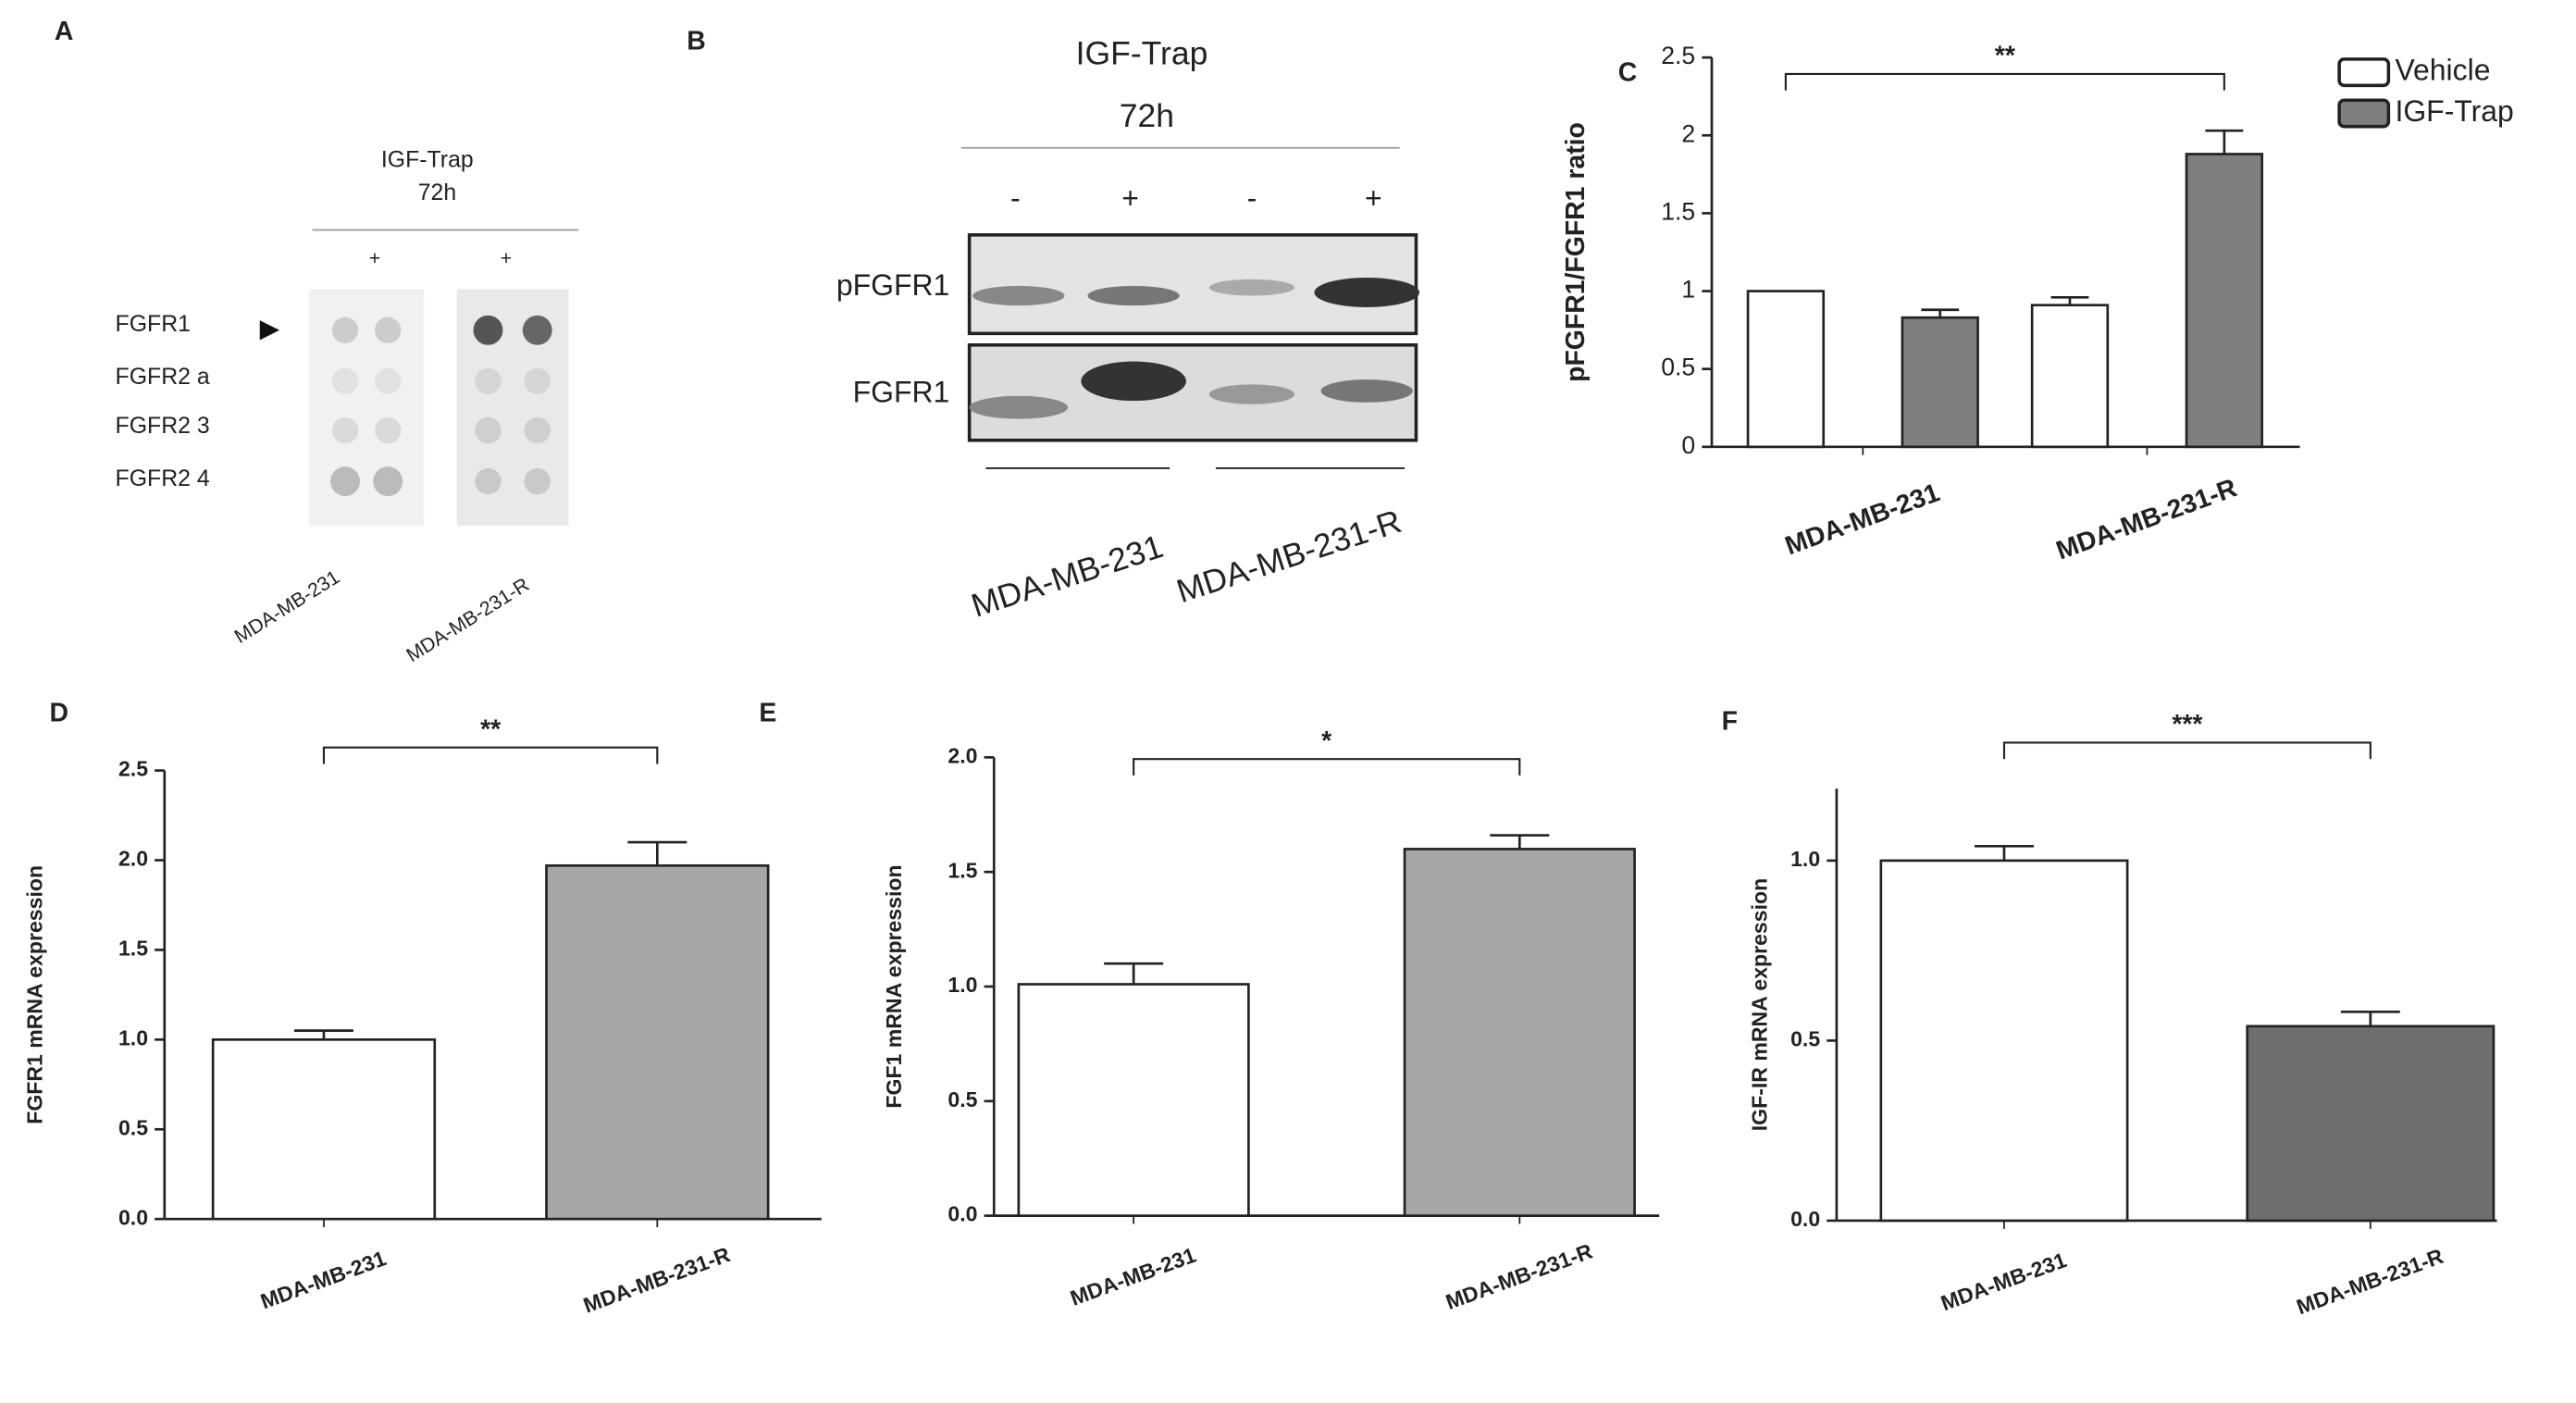 Image resolution: width=2576 pixels, height=1403 pixels. Describe the element at coordinates (65, 31) in the screenshot. I see `panel-label: A` at that location.